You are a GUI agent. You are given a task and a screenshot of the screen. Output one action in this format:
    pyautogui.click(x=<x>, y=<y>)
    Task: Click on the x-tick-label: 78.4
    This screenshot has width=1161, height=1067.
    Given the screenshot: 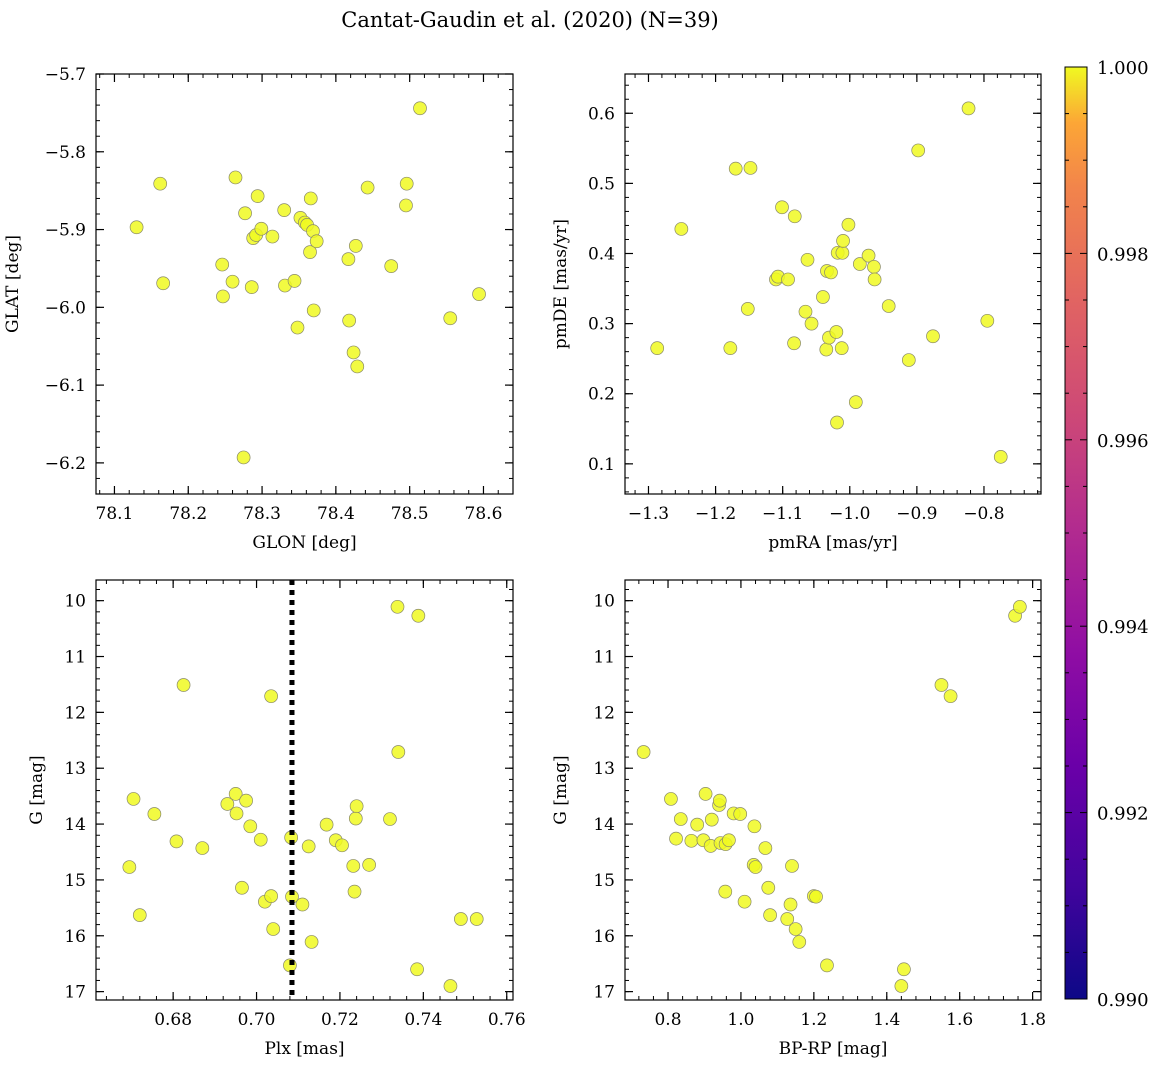 What is the action you would take?
    pyautogui.click(x=336, y=514)
    